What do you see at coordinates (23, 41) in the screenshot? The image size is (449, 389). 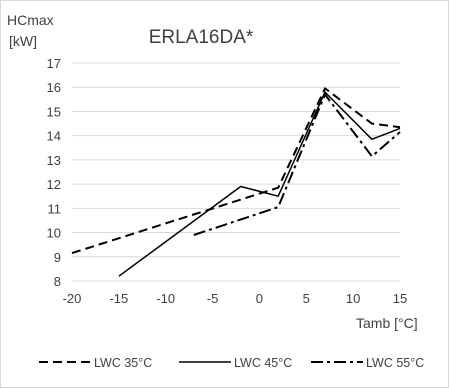 I see `y-axis-label-line2: [kW]` at bounding box center [23, 41].